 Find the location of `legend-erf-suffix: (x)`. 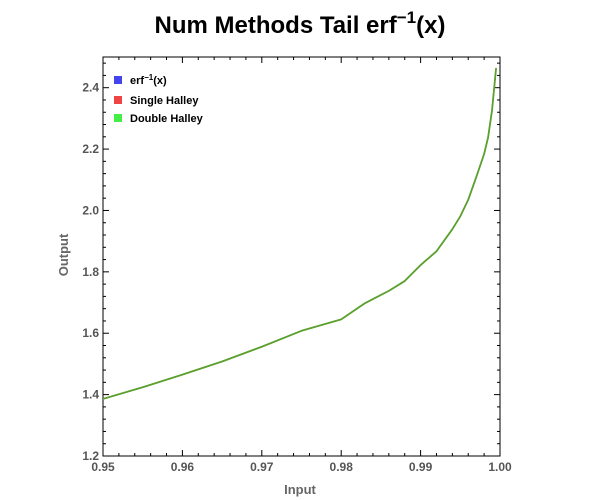

legend-erf-suffix: (x) is located at coordinates (160, 81).